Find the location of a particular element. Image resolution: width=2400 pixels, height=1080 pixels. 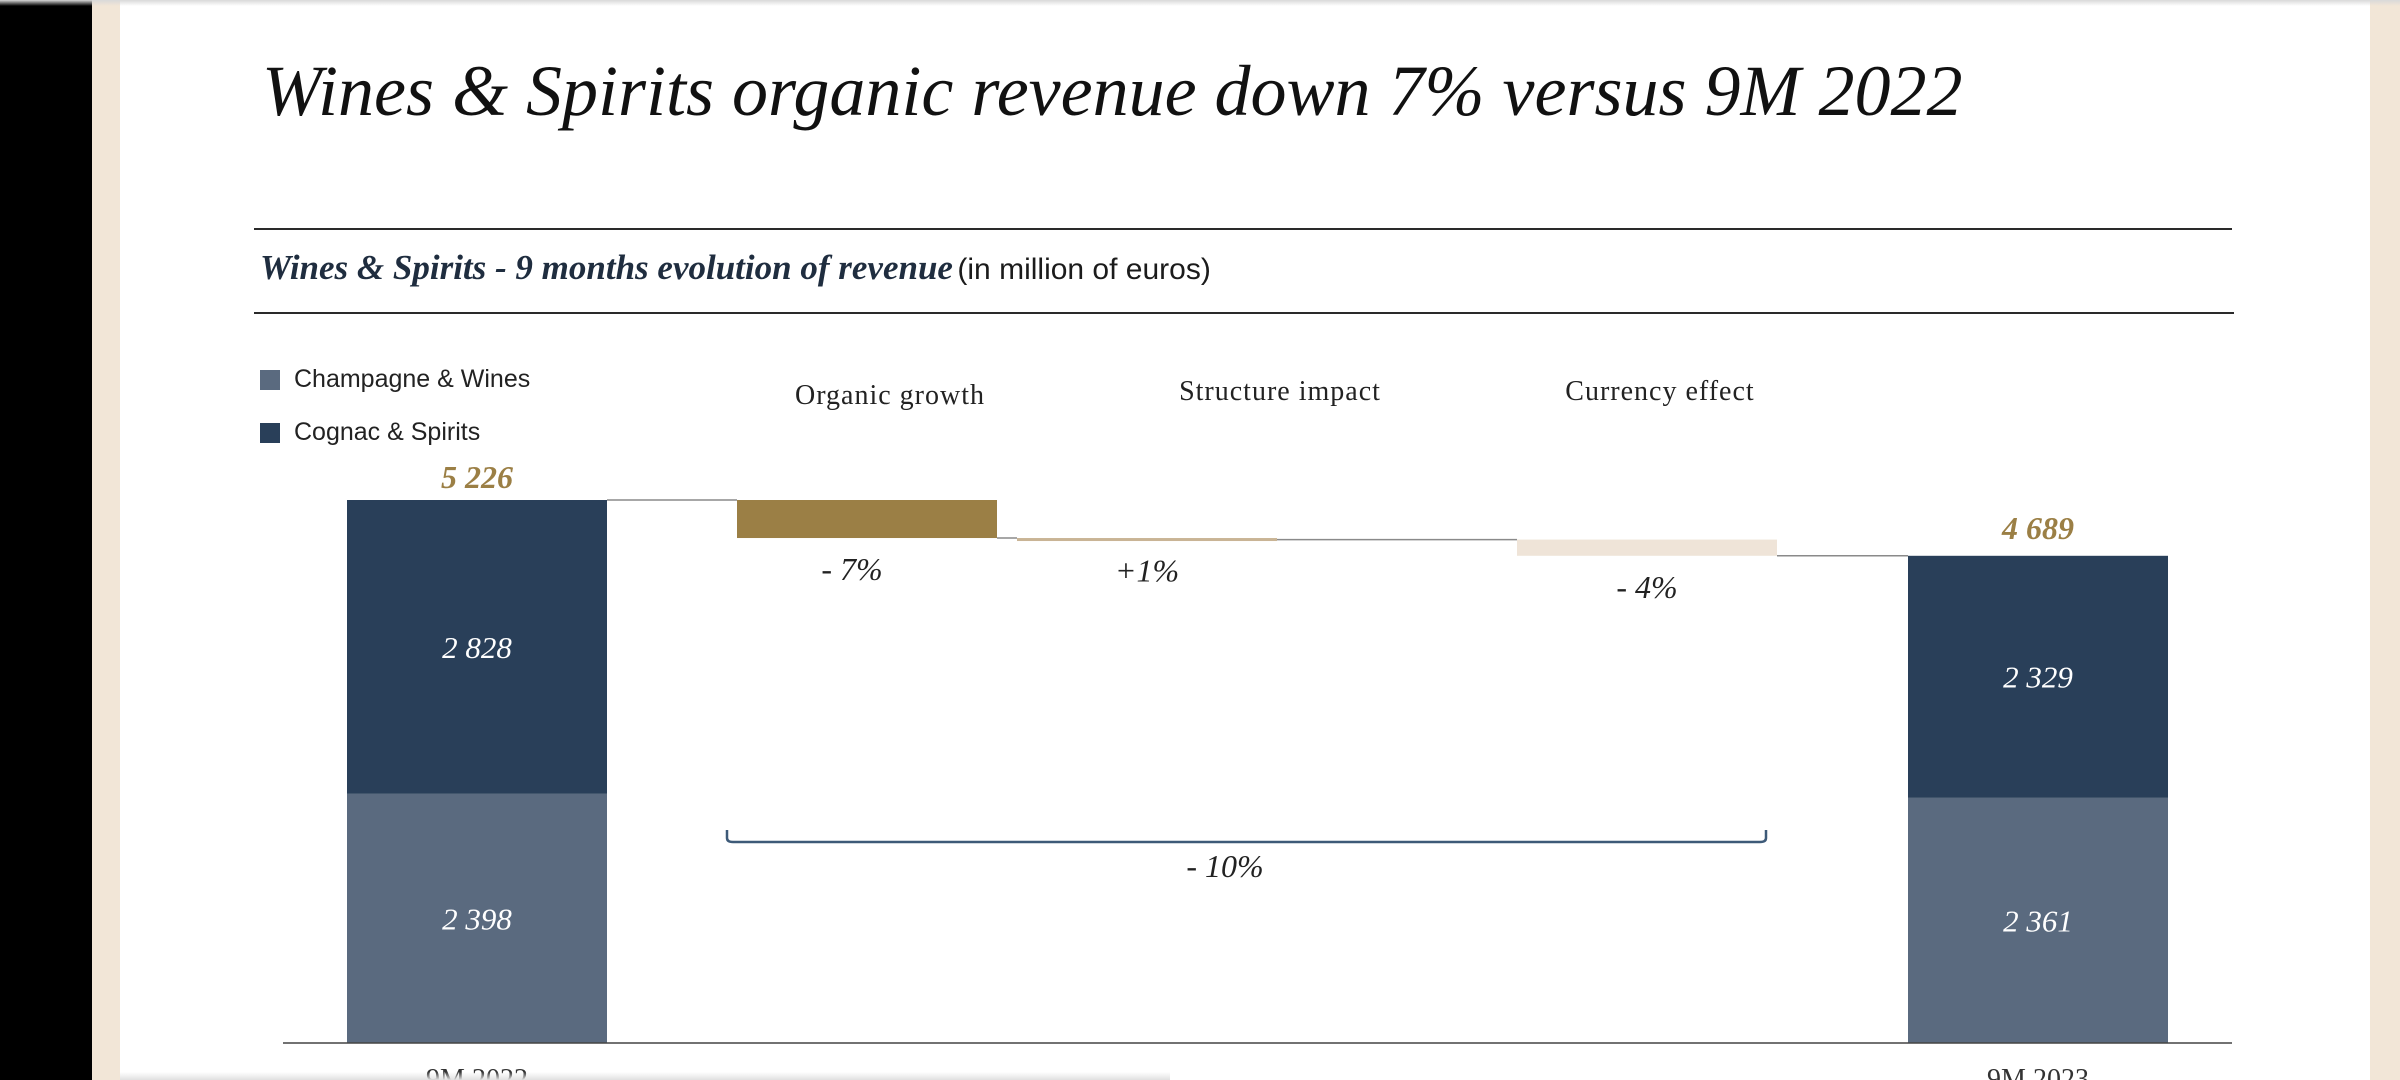

label-start-cognac: 2 828 is located at coordinates (477, 647).